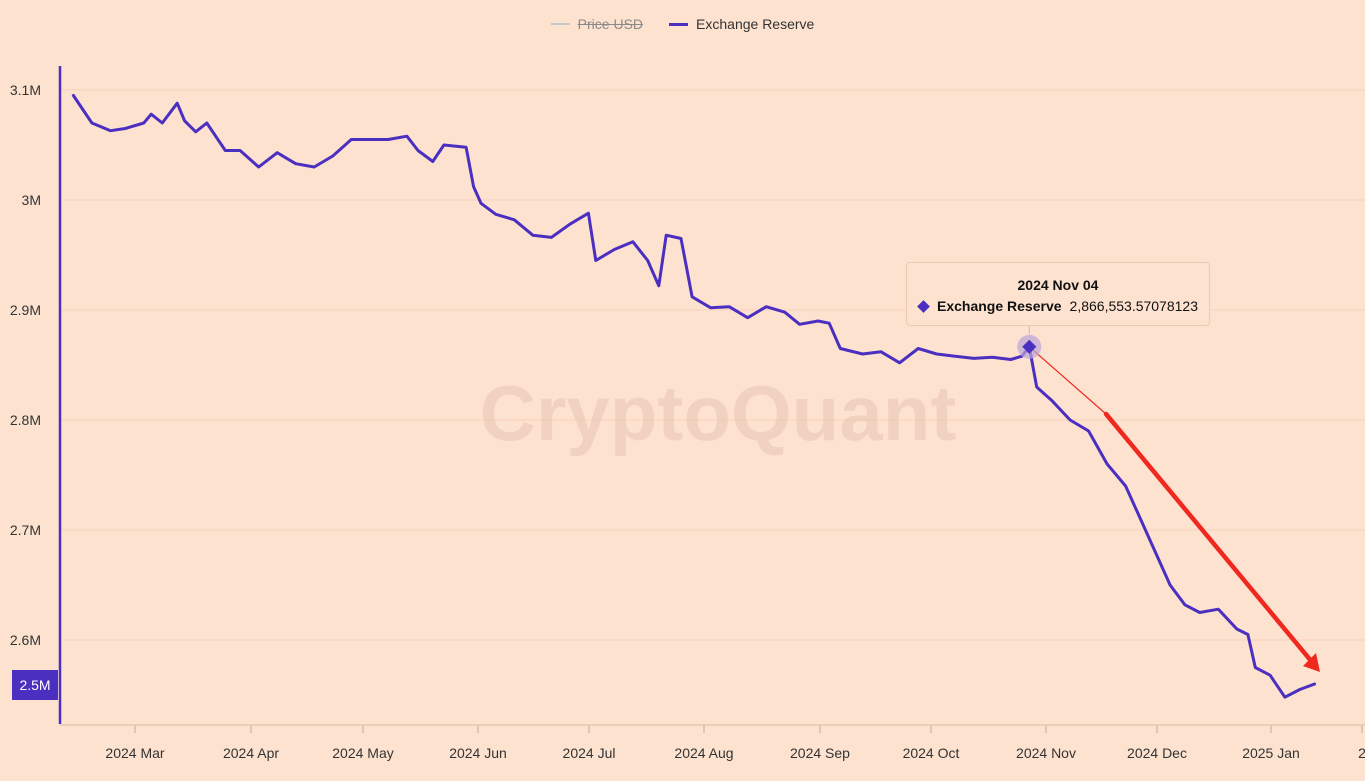 Image resolution: width=1365 pixels, height=781 pixels. I want to click on x-tick-label: 2024 Dec, so click(1157, 753).